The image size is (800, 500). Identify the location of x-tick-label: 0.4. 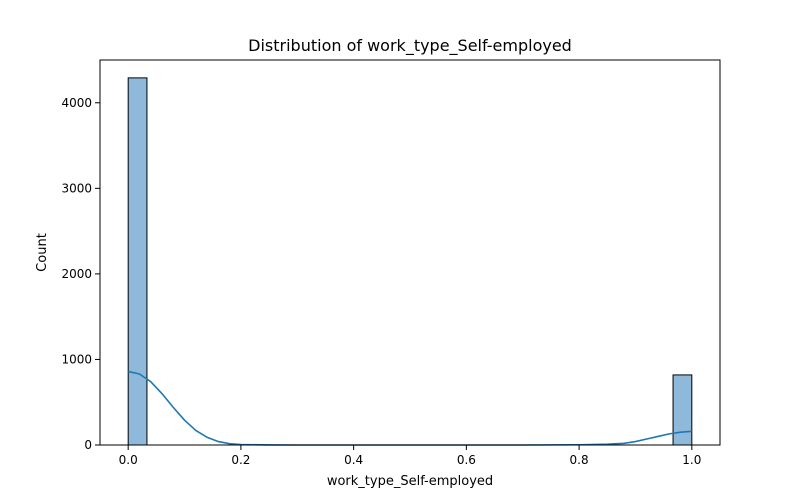
(353, 460).